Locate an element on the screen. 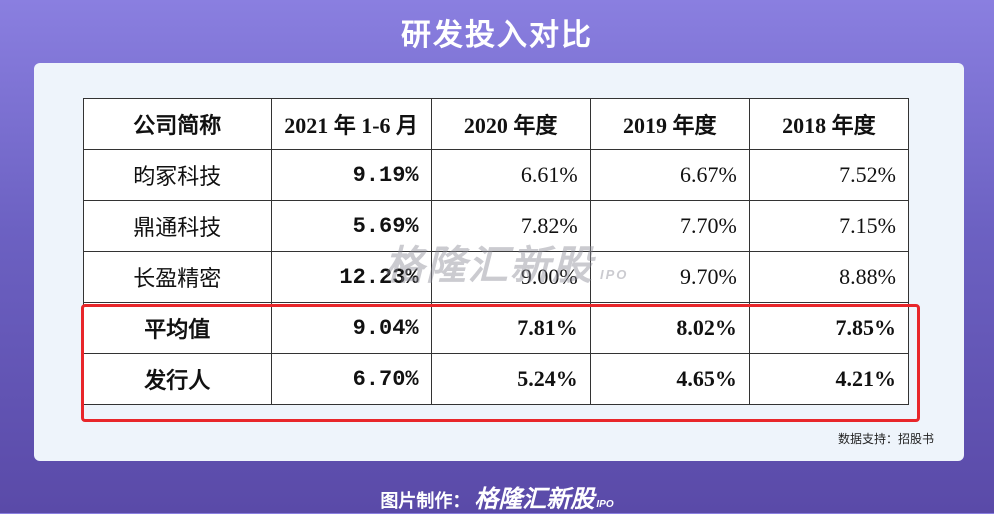 Image resolution: width=994 pixels, height=514 pixels. table-row: 昀冢科技 9.19% 6.61% 6.67% 7.52% is located at coordinates (496, 175).